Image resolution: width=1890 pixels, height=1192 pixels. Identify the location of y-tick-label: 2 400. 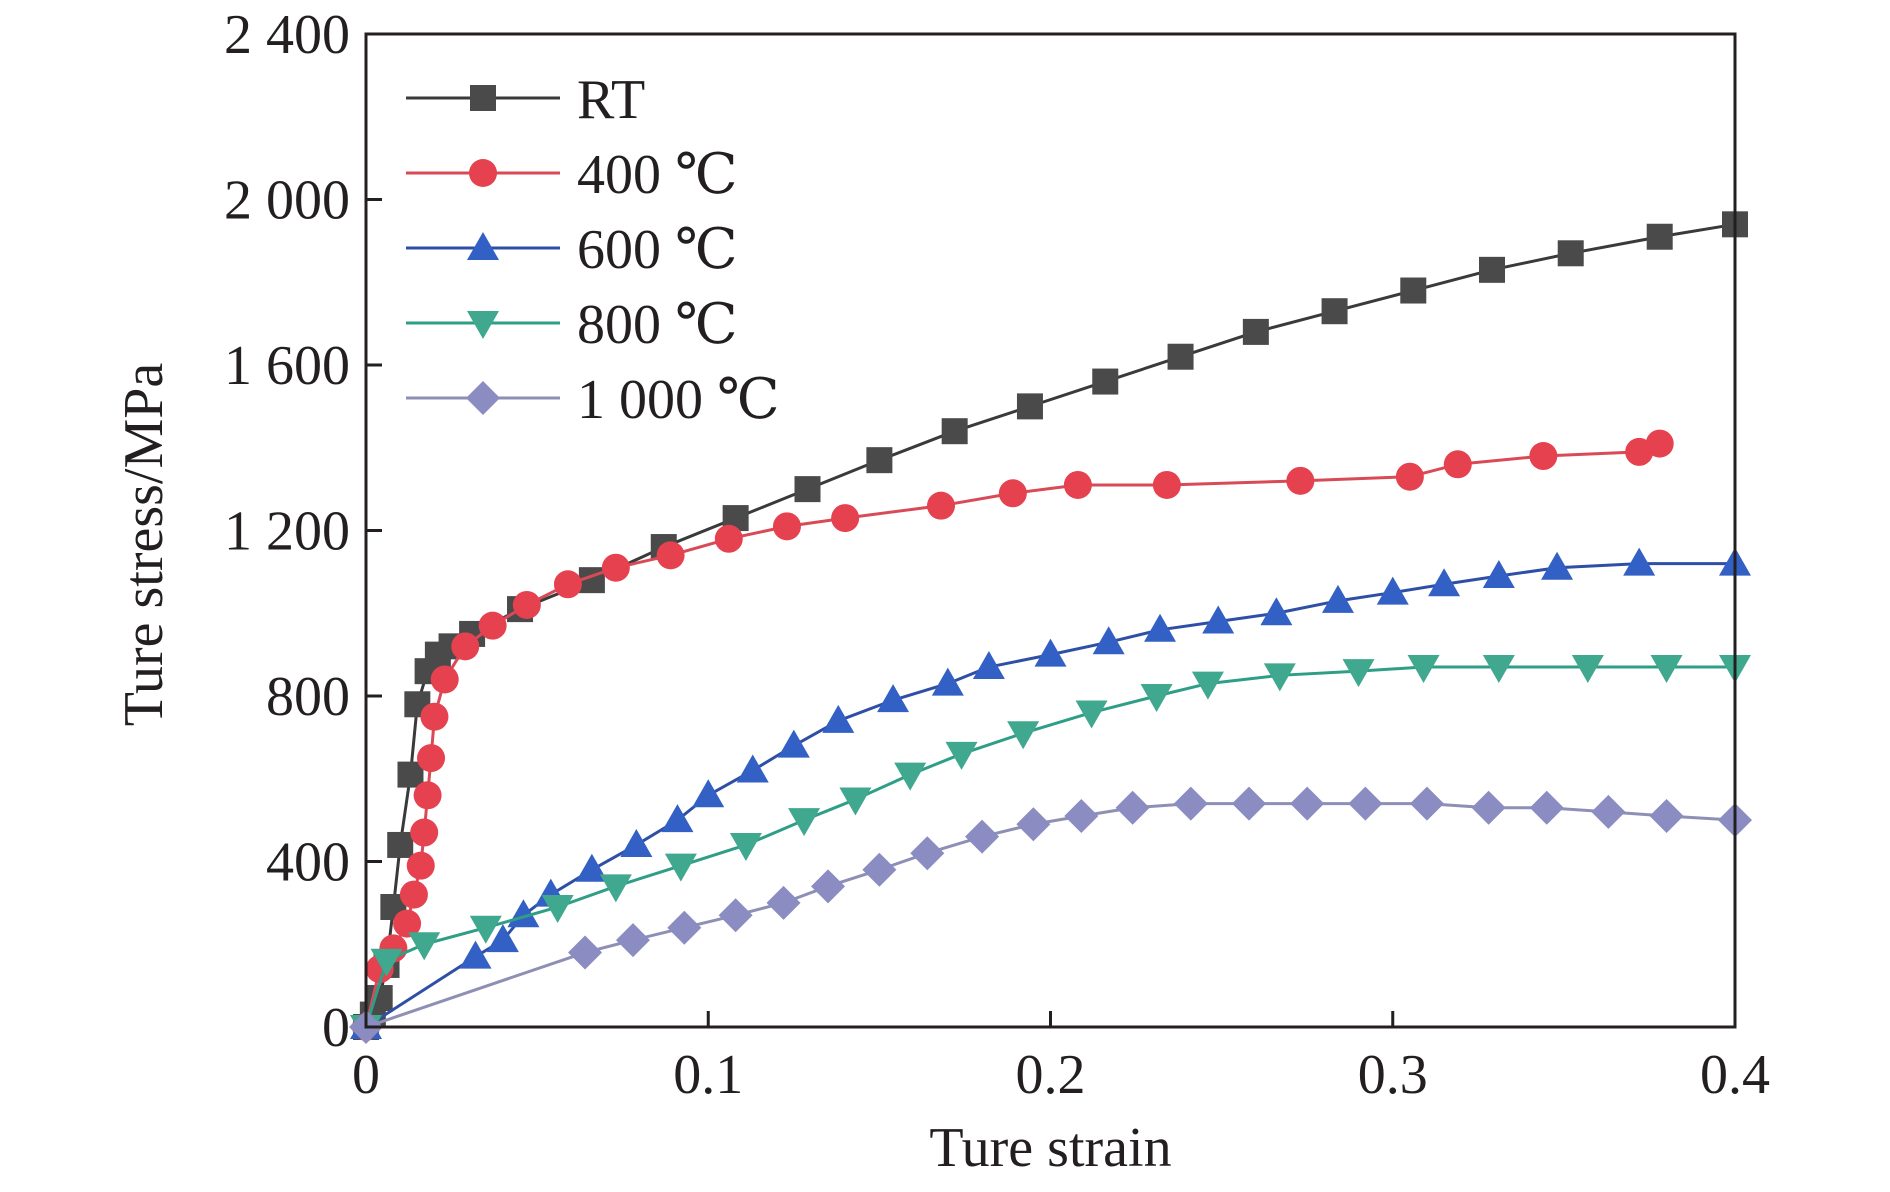
(287, 35).